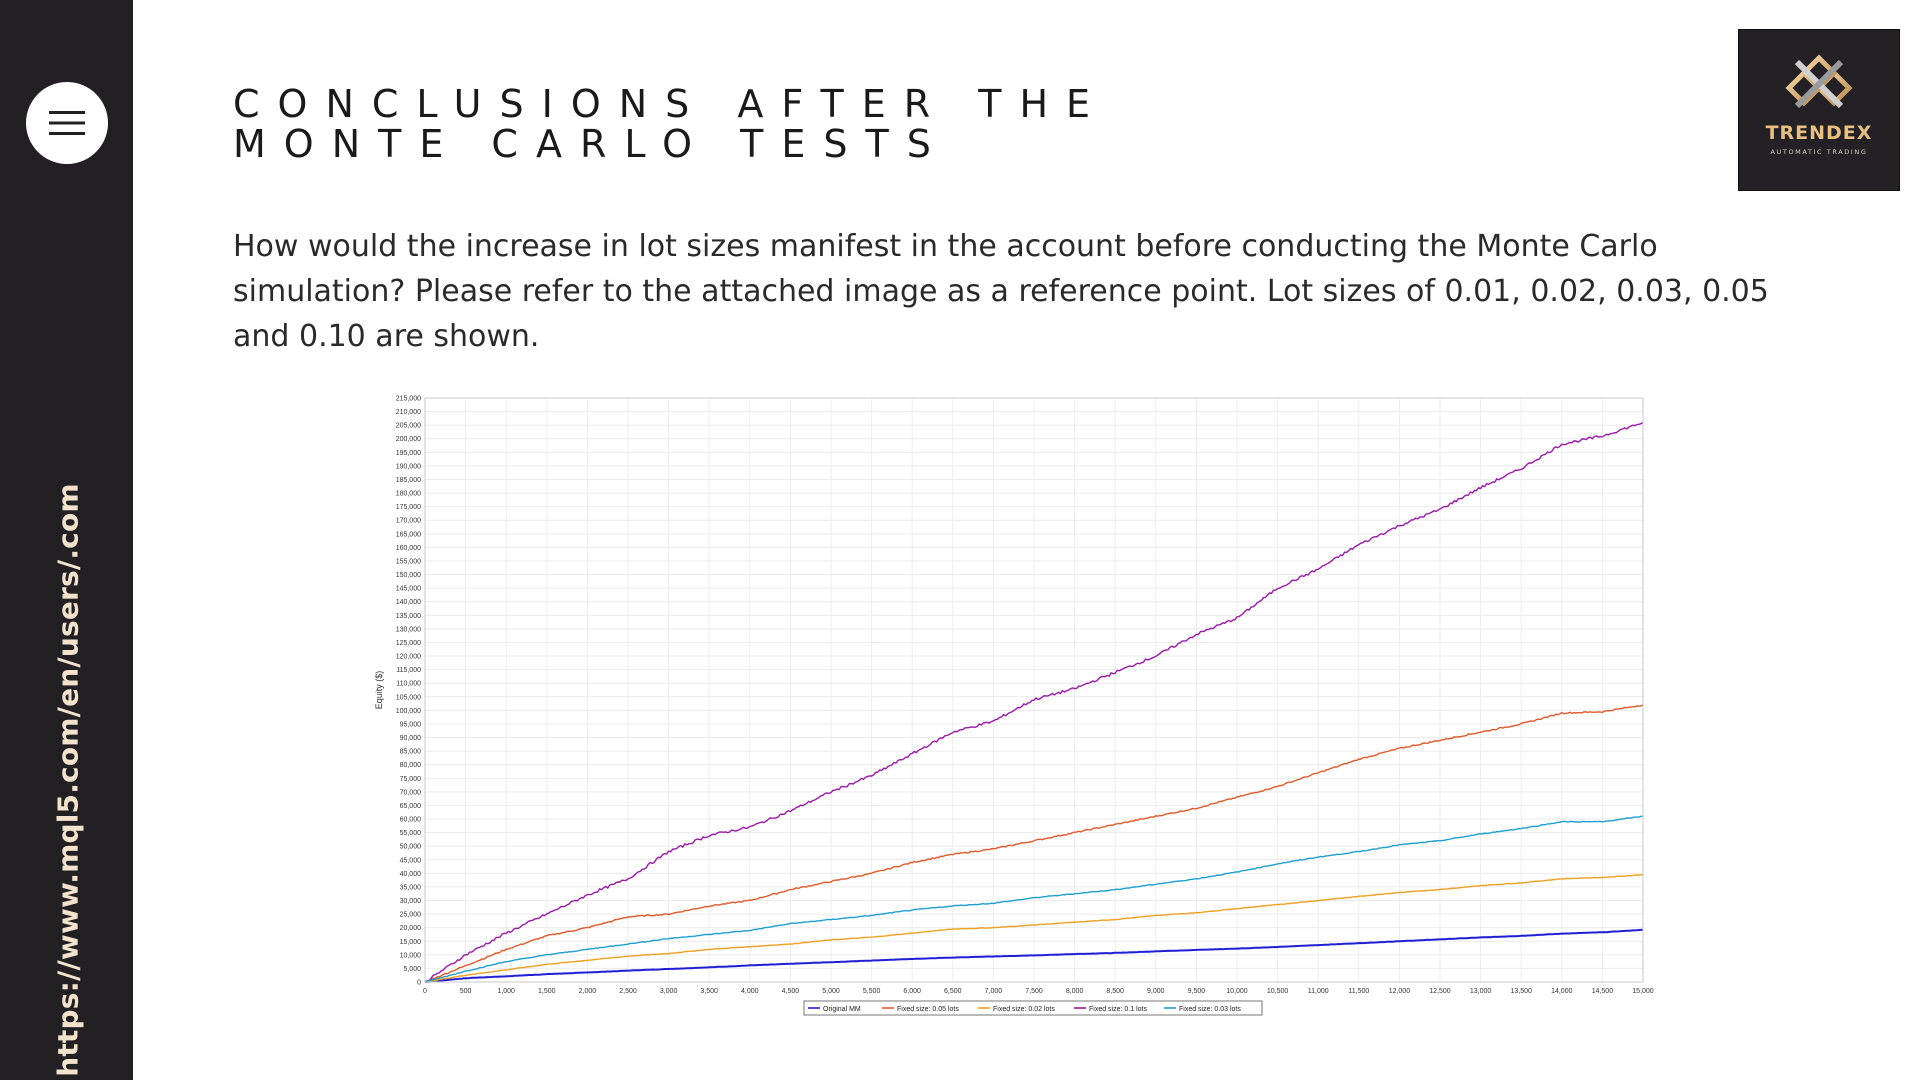 Image resolution: width=1920 pixels, height=1080 pixels. Describe the element at coordinates (408, 575) in the screenshot. I see `y-tick-label: 150,000` at that location.